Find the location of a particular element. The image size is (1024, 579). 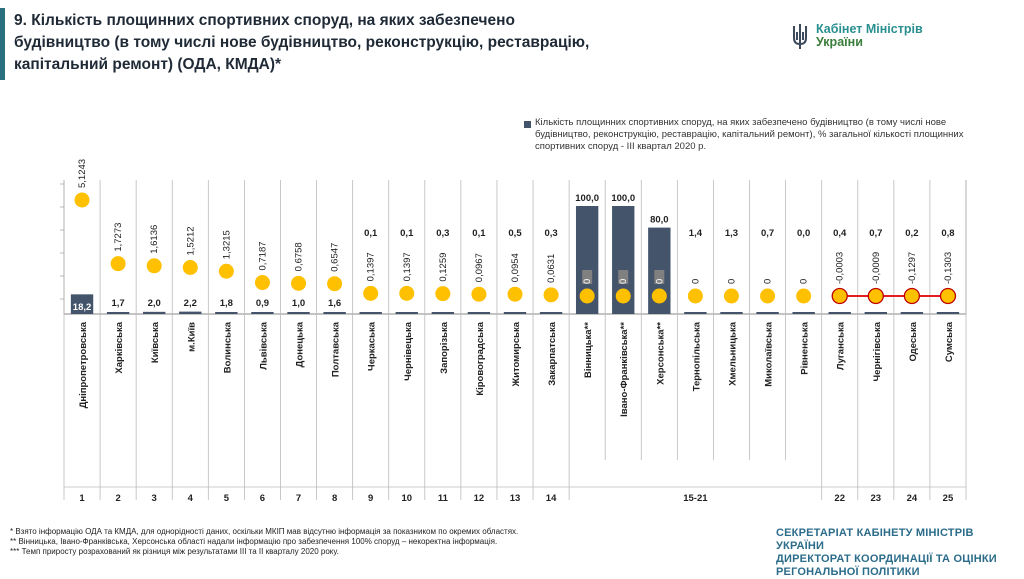

rank-label: 23 is located at coordinates (876, 498).